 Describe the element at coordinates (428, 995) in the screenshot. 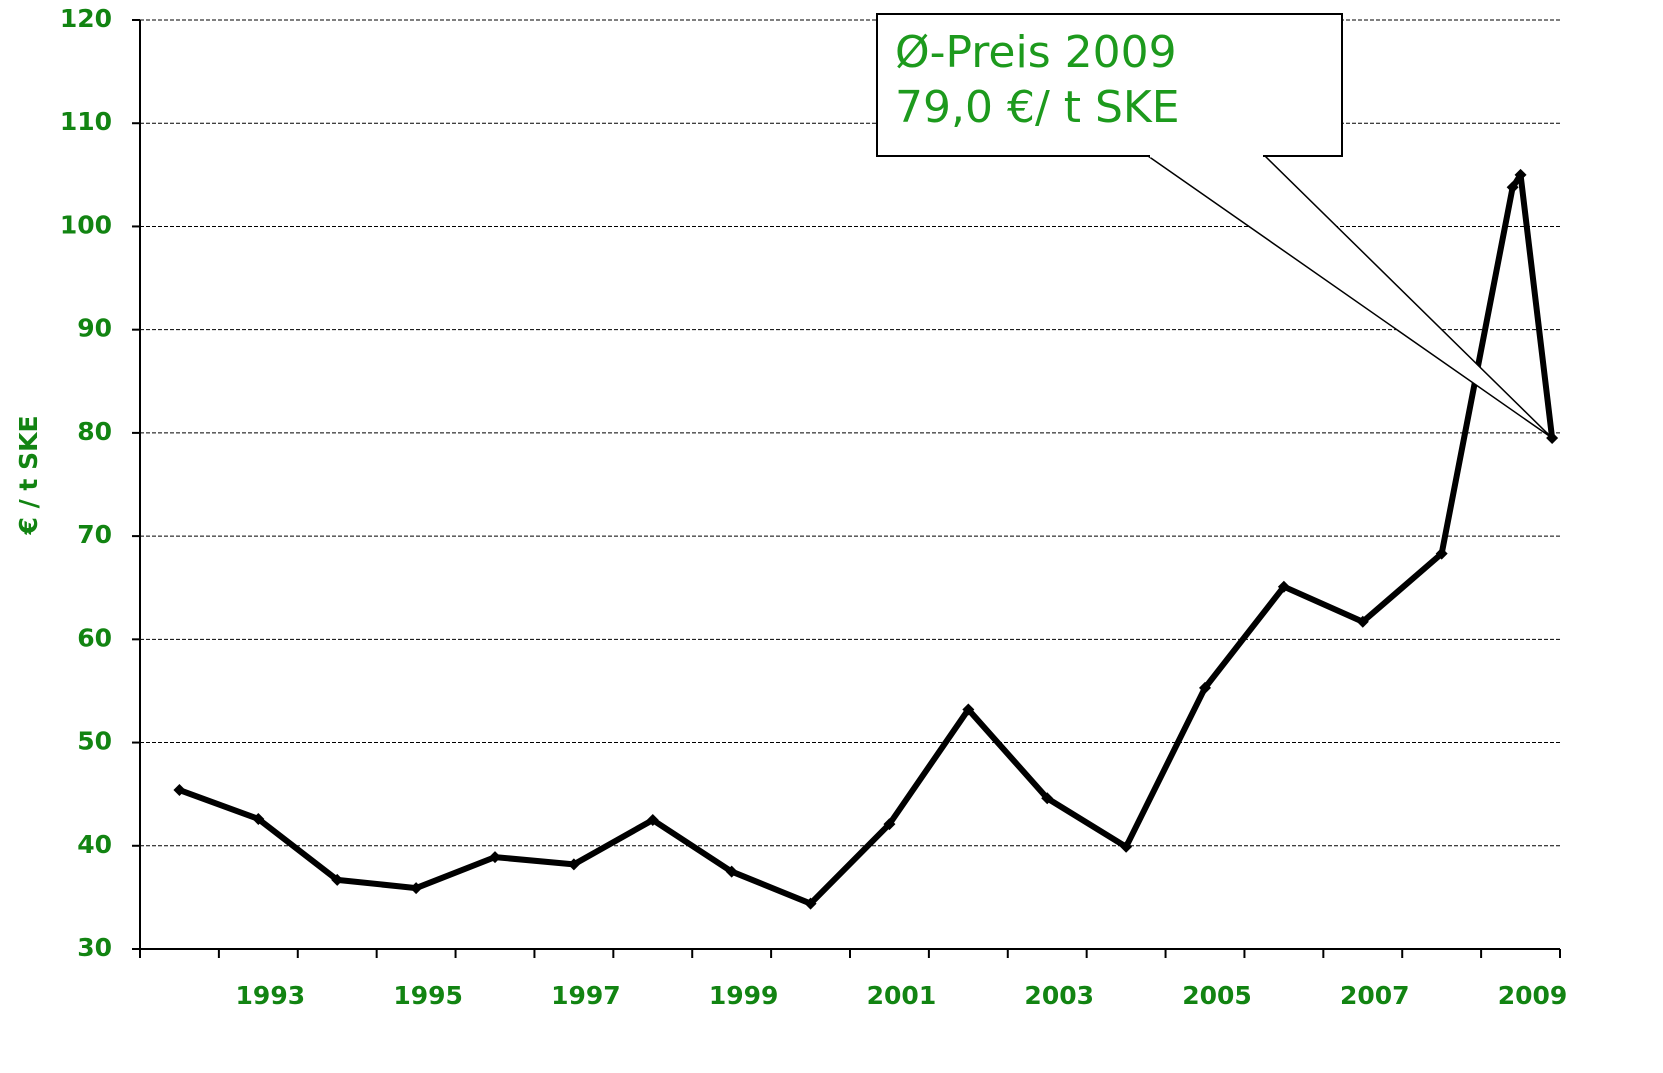

I see `x-tick-label: 1995` at that location.